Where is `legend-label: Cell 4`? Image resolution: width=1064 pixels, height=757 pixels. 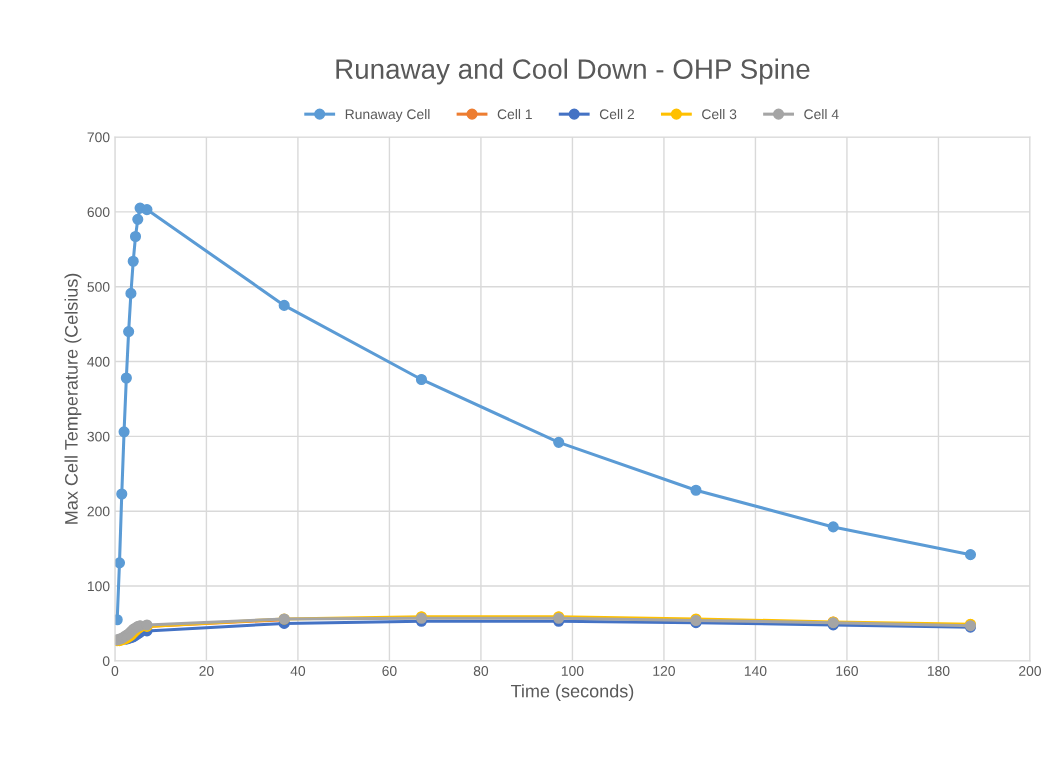 legend-label: Cell 4 is located at coordinates (821, 114).